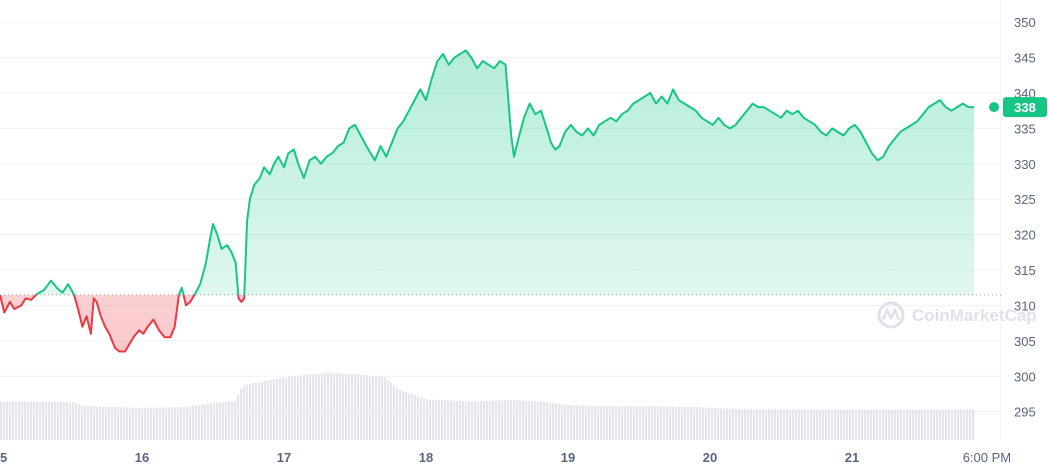  Describe the element at coordinates (1025, 58) in the screenshot. I see `y-tick-label: 345` at that location.